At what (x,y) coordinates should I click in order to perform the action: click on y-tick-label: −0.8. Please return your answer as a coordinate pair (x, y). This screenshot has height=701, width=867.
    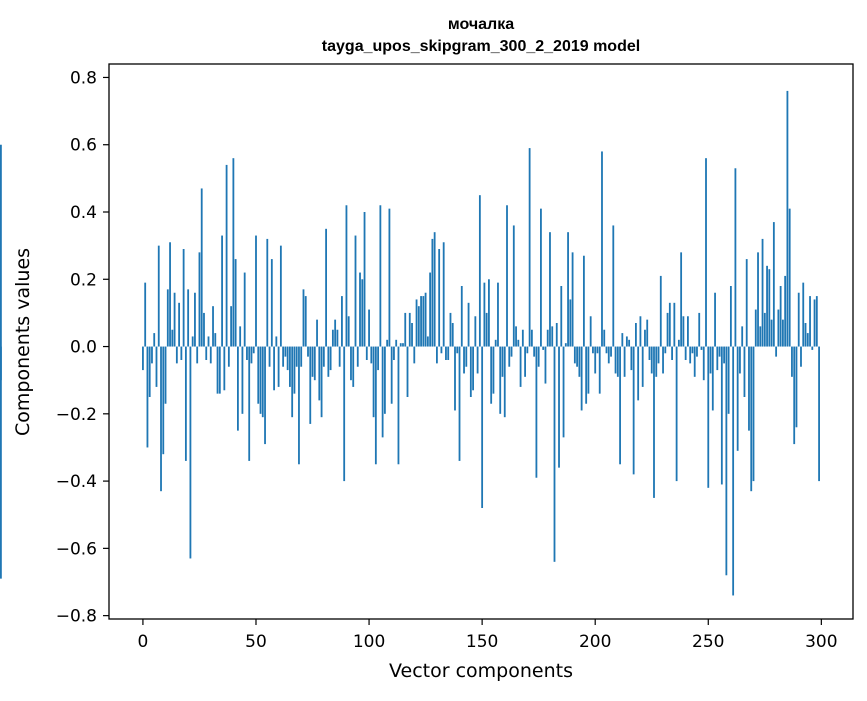
    Looking at the image, I should click on (76, 617).